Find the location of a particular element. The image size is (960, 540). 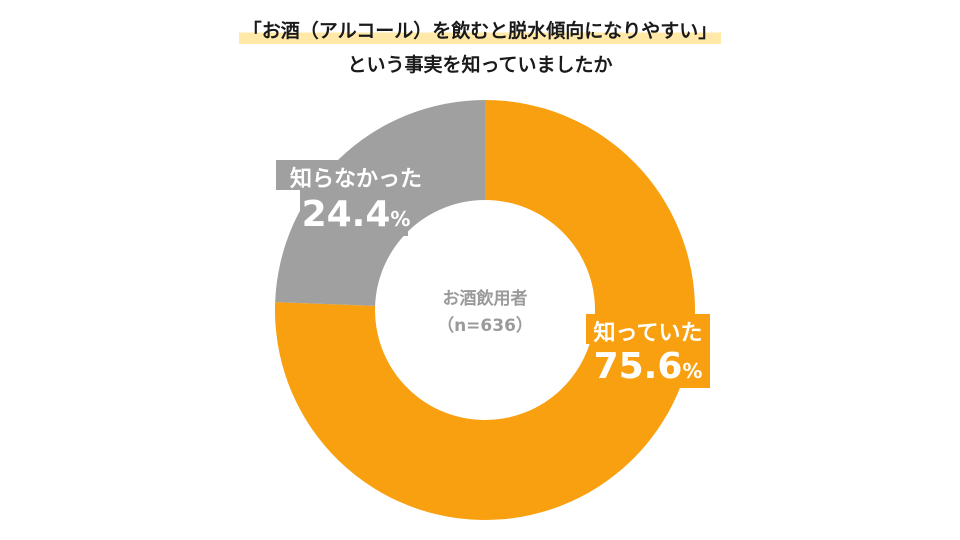

slice-label-did-not-know: 知らなかった is located at coordinates (356, 179).